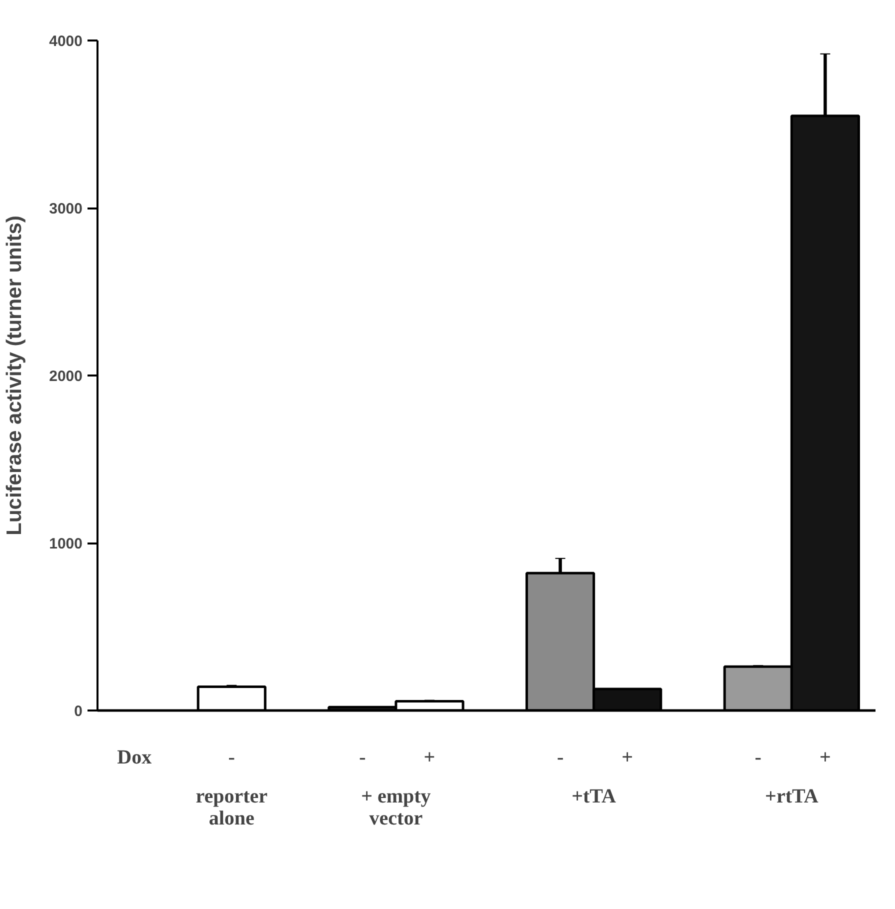 This screenshot has height=909, width=895. Describe the element at coordinates (66, 209) in the screenshot. I see `y-tick-label: 3000` at that location.